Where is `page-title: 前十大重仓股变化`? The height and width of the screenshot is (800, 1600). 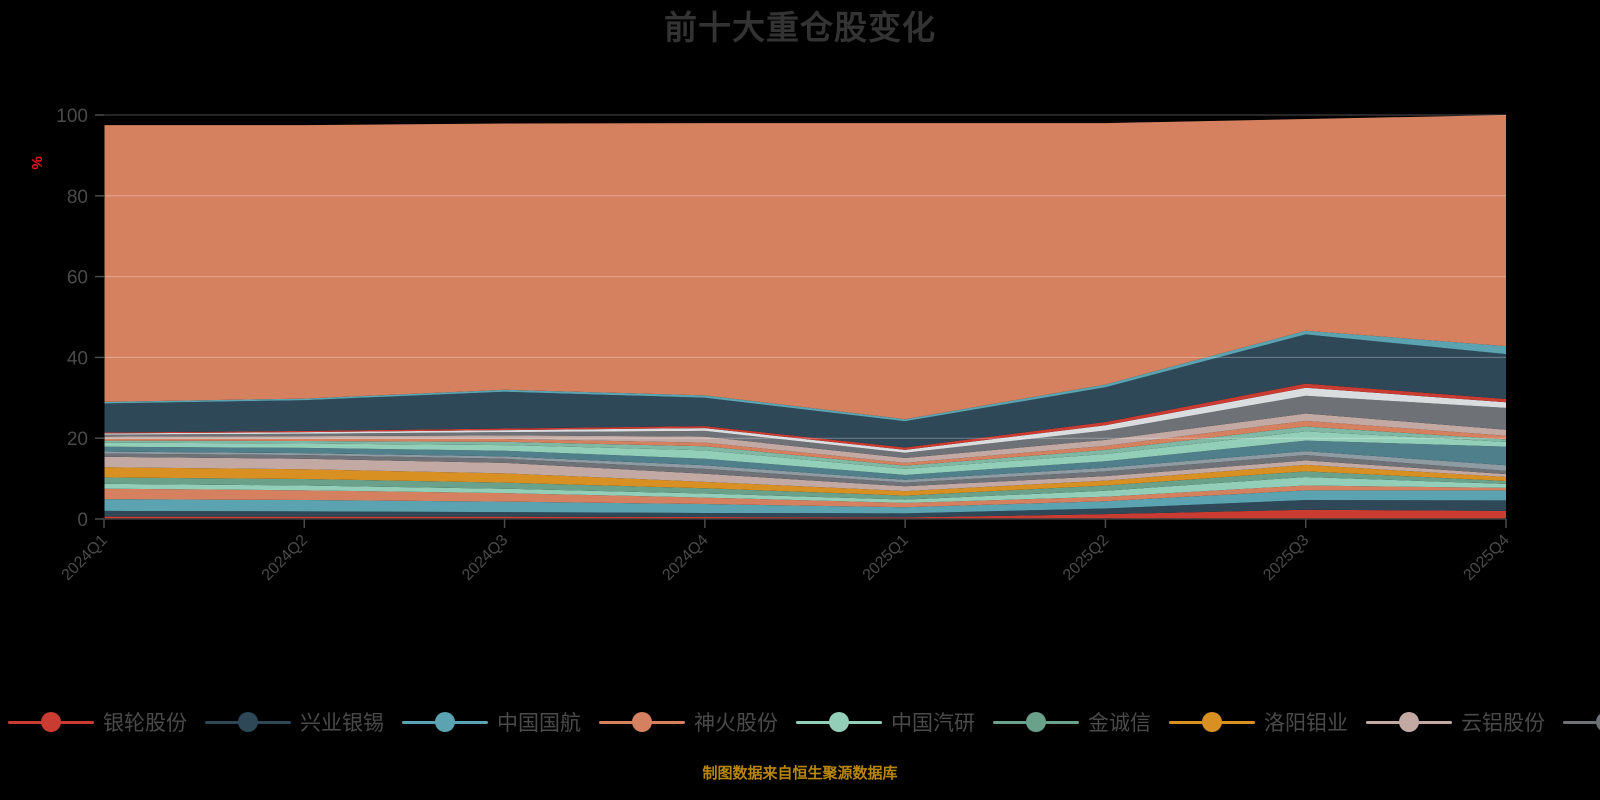 page-title: 前十大重仓股变化 is located at coordinates (800, 27).